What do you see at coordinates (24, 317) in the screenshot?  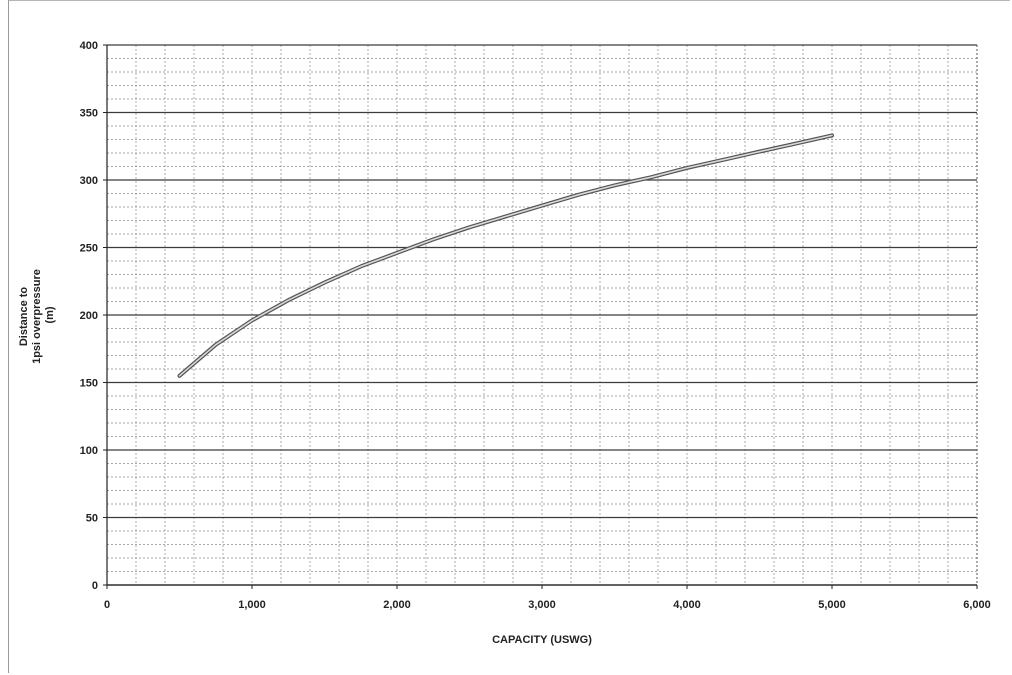 I see `y-axis-title-line-1: Distance to` at bounding box center [24, 317].